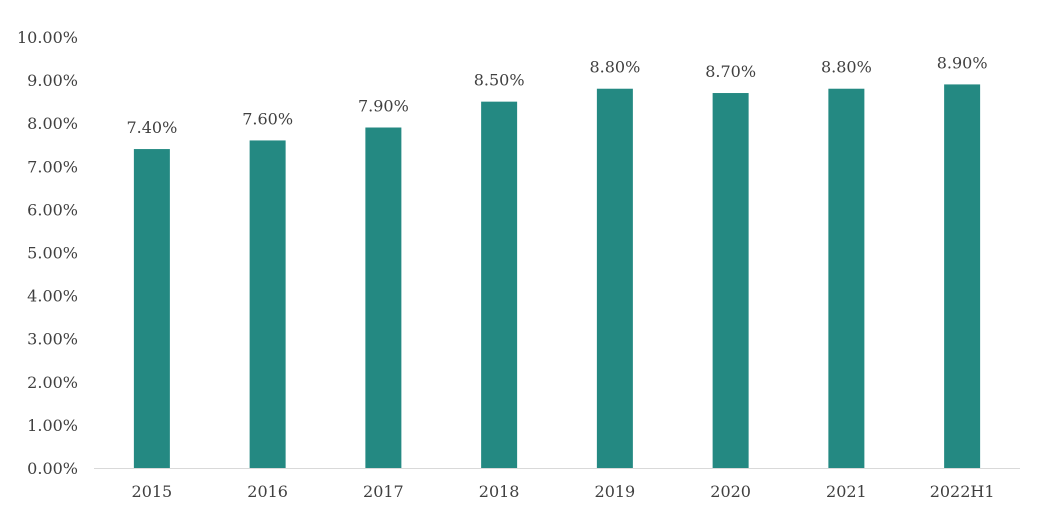 Image resolution: width=1045 pixels, height=522 pixels. Describe the element at coordinates (962, 491) in the screenshot. I see `x-tick-label-2022H1: 2022H1` at that location.